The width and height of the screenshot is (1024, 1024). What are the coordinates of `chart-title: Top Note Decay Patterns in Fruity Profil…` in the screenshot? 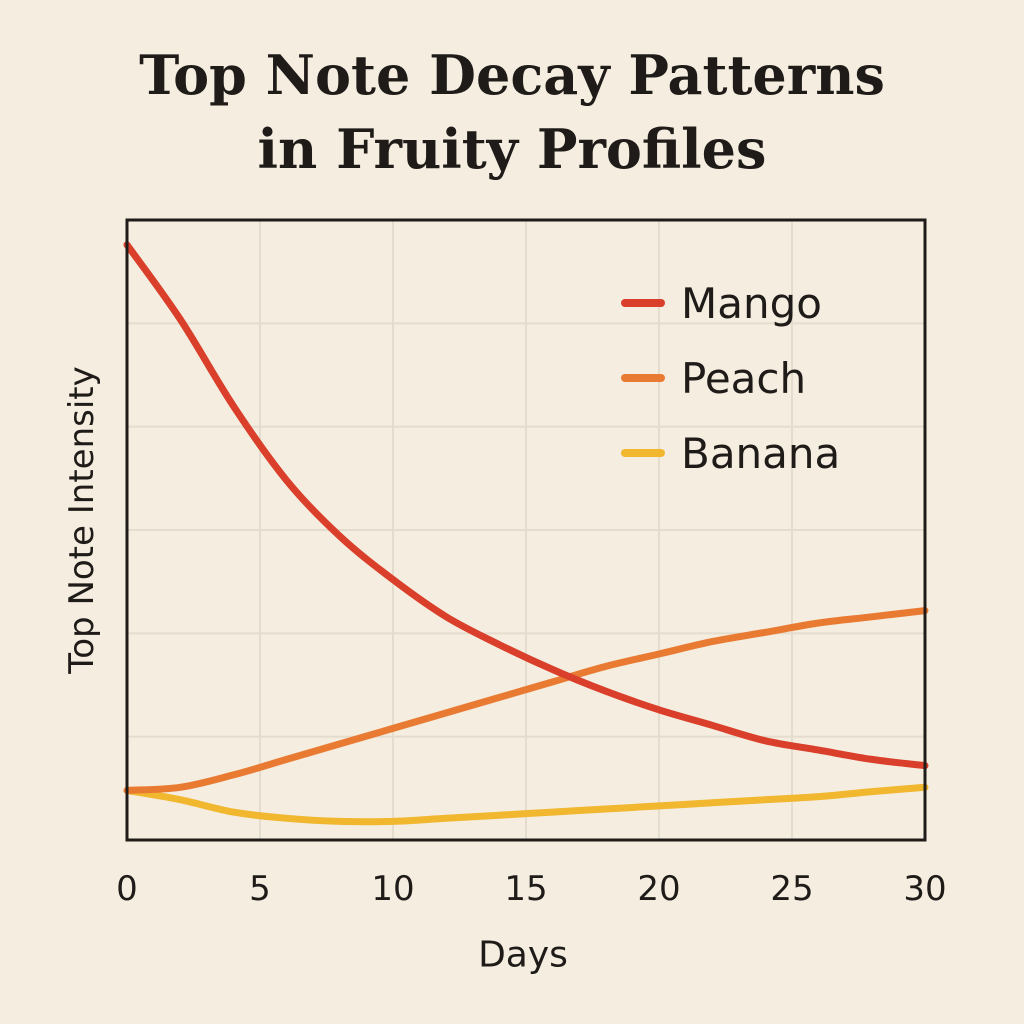 It's located at (512, 112).